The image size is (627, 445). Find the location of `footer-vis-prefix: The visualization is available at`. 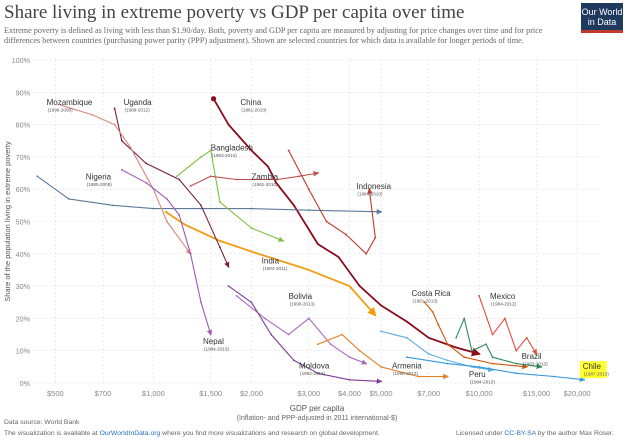

footer-vis-prefix: The visualization is available at is located at coordinates (52, 433).